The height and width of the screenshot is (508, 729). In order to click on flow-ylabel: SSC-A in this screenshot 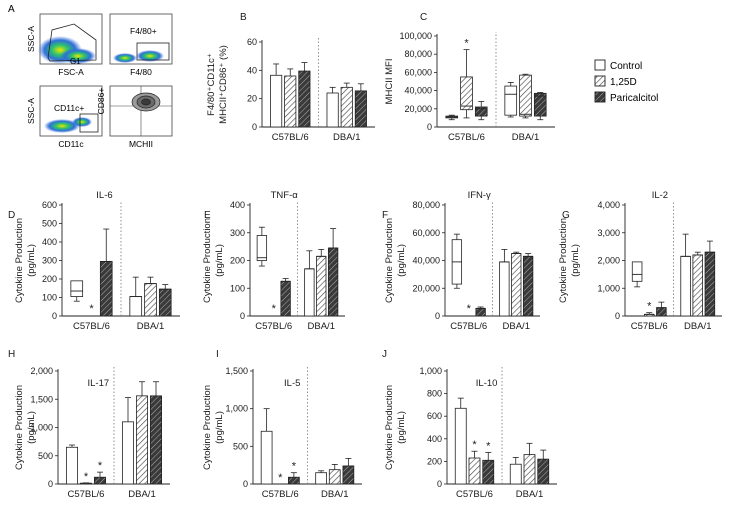, I will do `click(31, 111)`.